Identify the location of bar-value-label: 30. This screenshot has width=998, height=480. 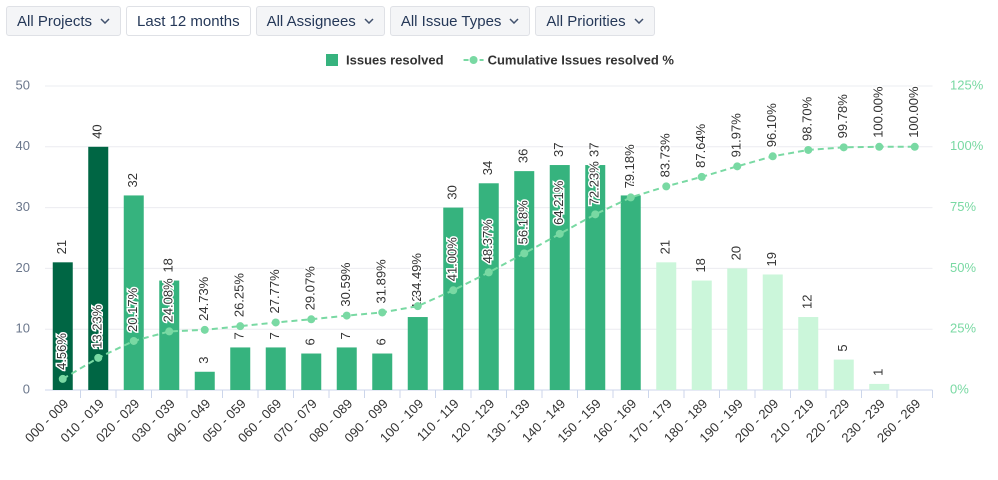
(452, 192).